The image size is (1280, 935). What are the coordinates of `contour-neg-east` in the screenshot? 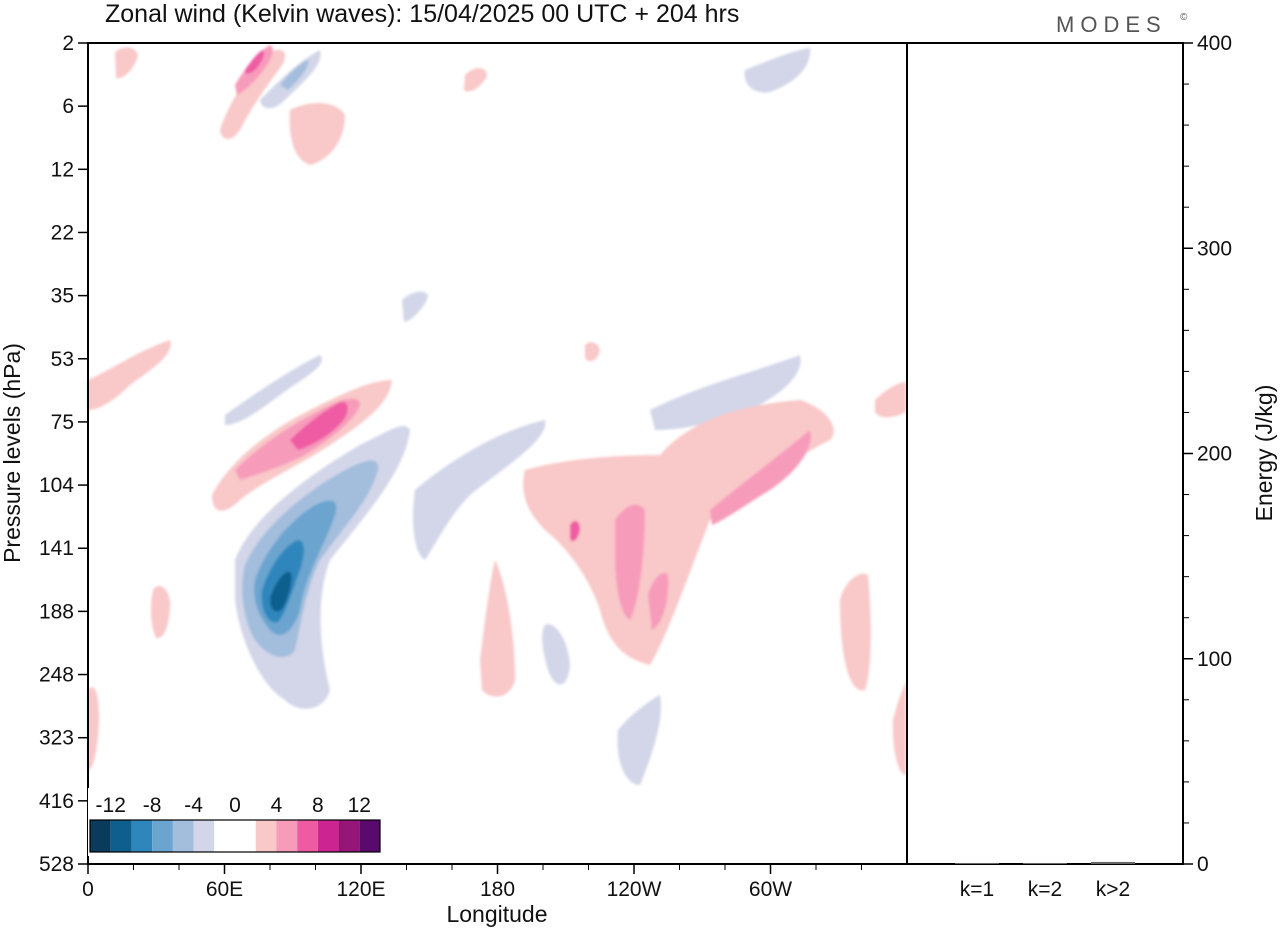 It's located at (725, 392).